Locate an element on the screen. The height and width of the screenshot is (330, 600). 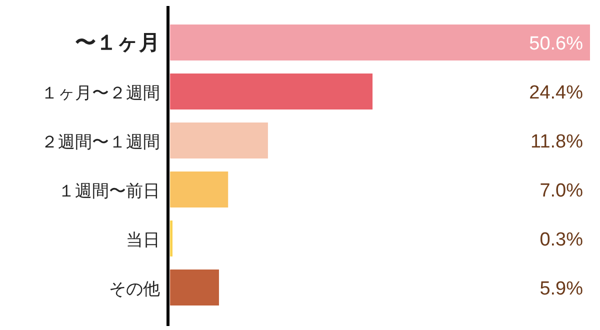
y-tick-label: その他 is located at coordinates (134, 290).